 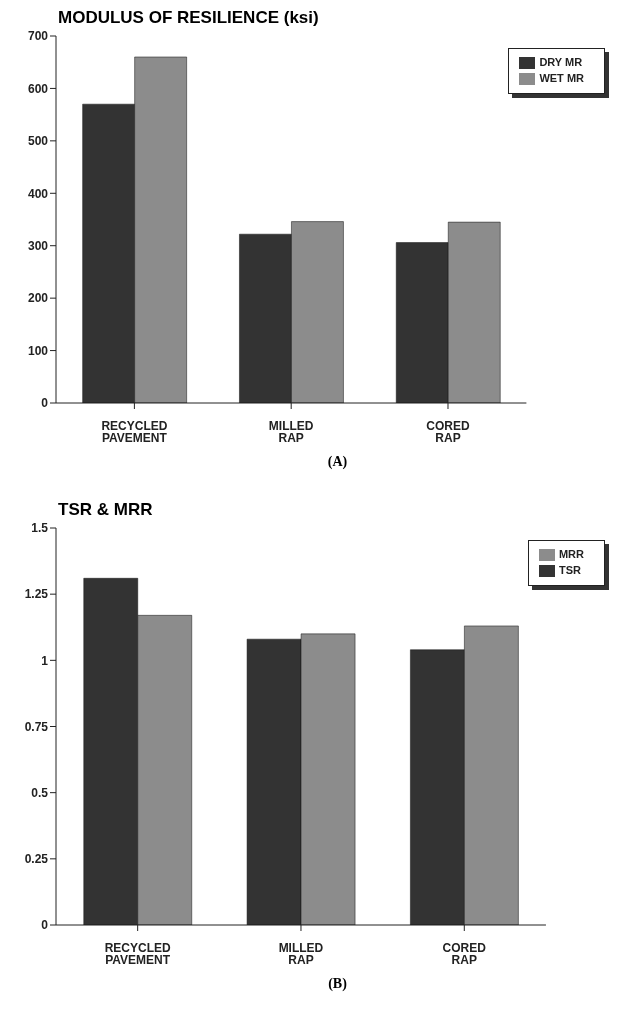 What do you see at coordinates (38, 88) in the screenshot?
I see `y-tick-label: 600` at bounding box center [38, 88].